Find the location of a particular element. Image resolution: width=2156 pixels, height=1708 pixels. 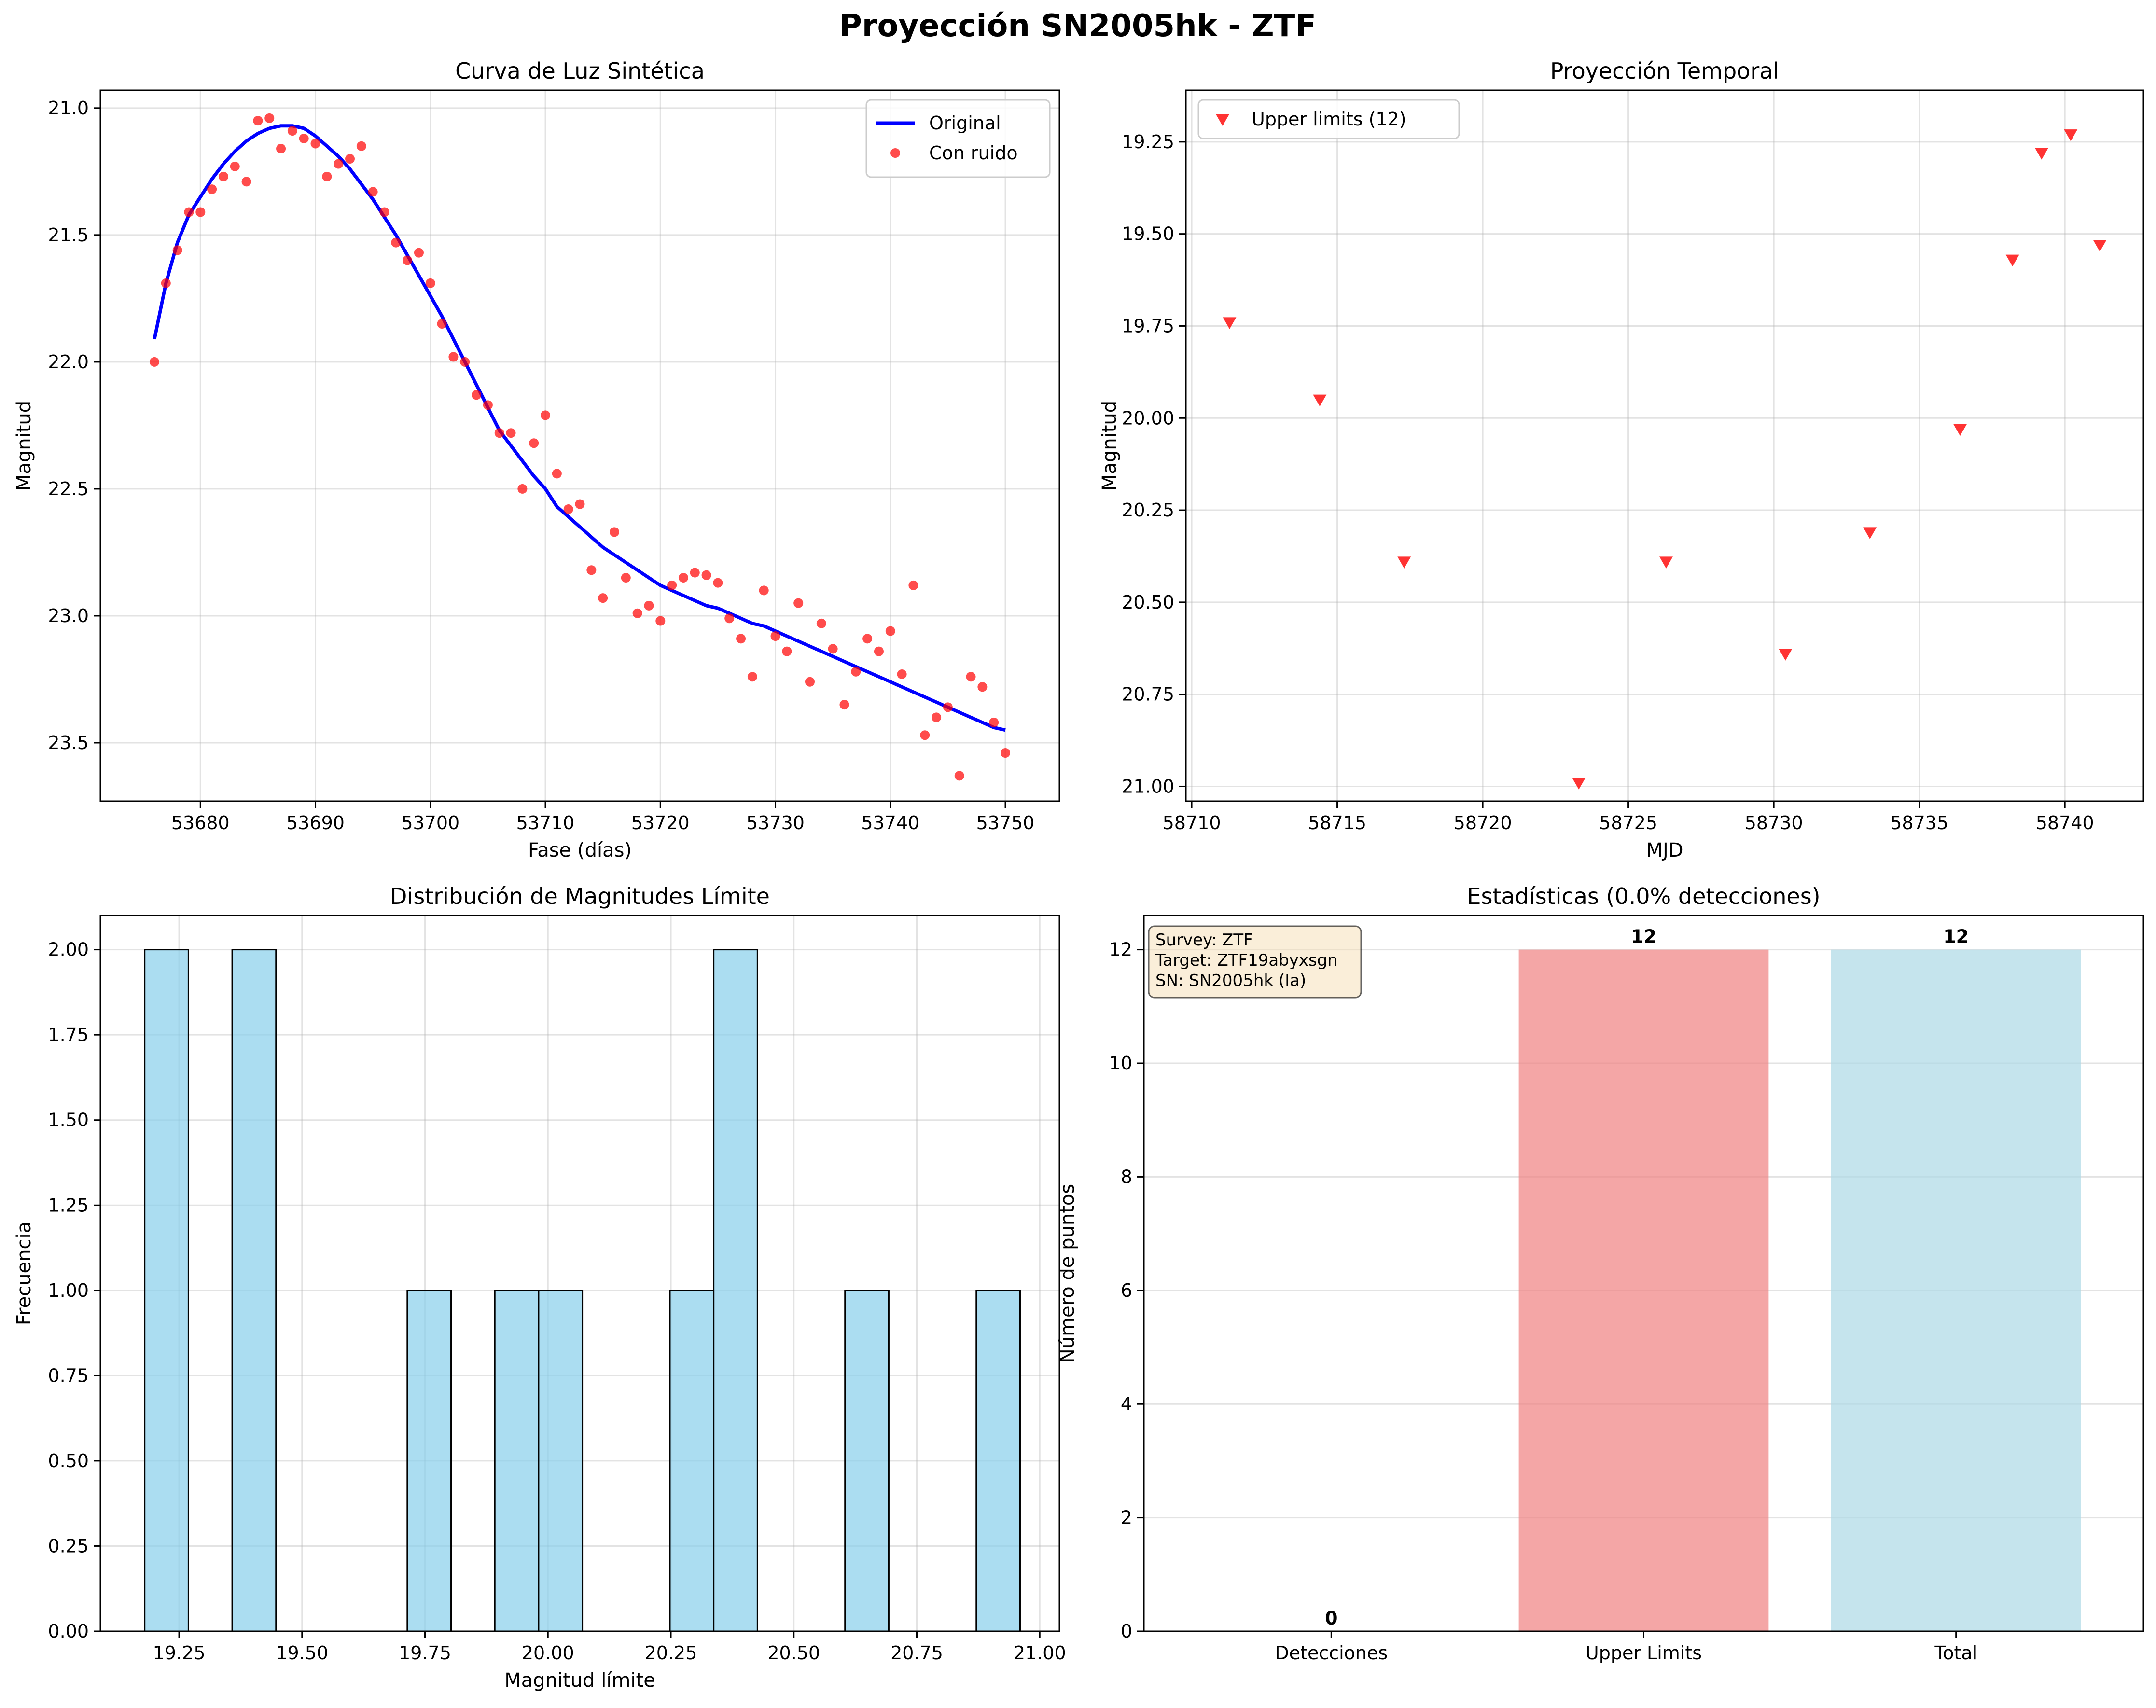

info-box-line: SN: SN2005hk (Ia) is located at coordinates (1230, 980).